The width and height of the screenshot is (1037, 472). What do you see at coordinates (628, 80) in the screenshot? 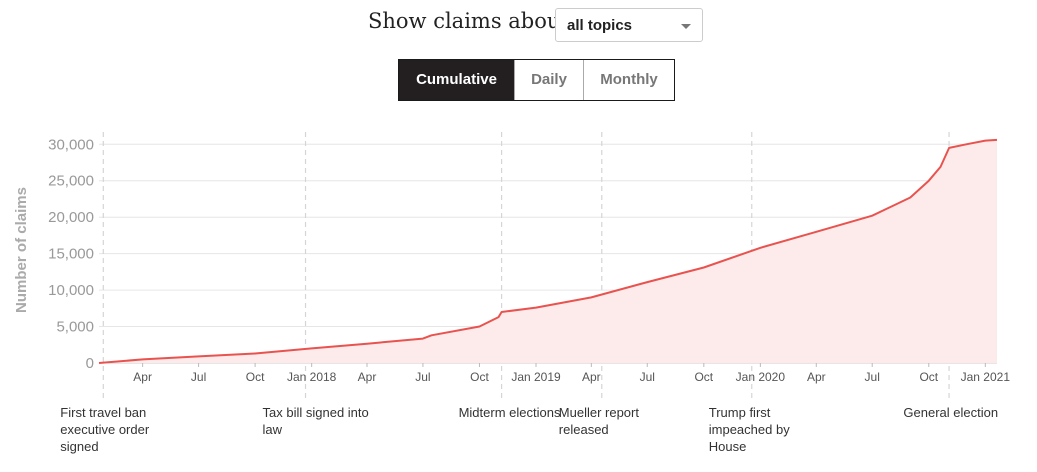
I see `monthly-button: Monthly` at bounding box center [628, 80].